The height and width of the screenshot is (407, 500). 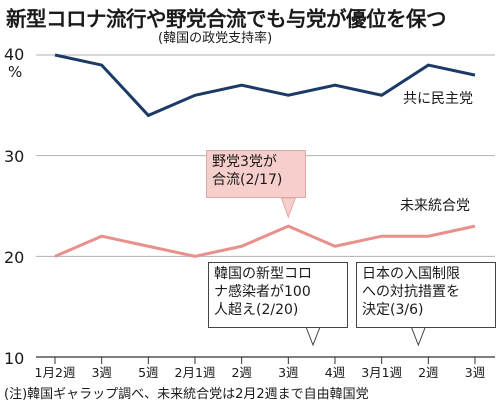 What do you see at coordinates (14, 156) in the screenshot?
I see `y-tick-label-30: 30` at bounding box center [14, 156].